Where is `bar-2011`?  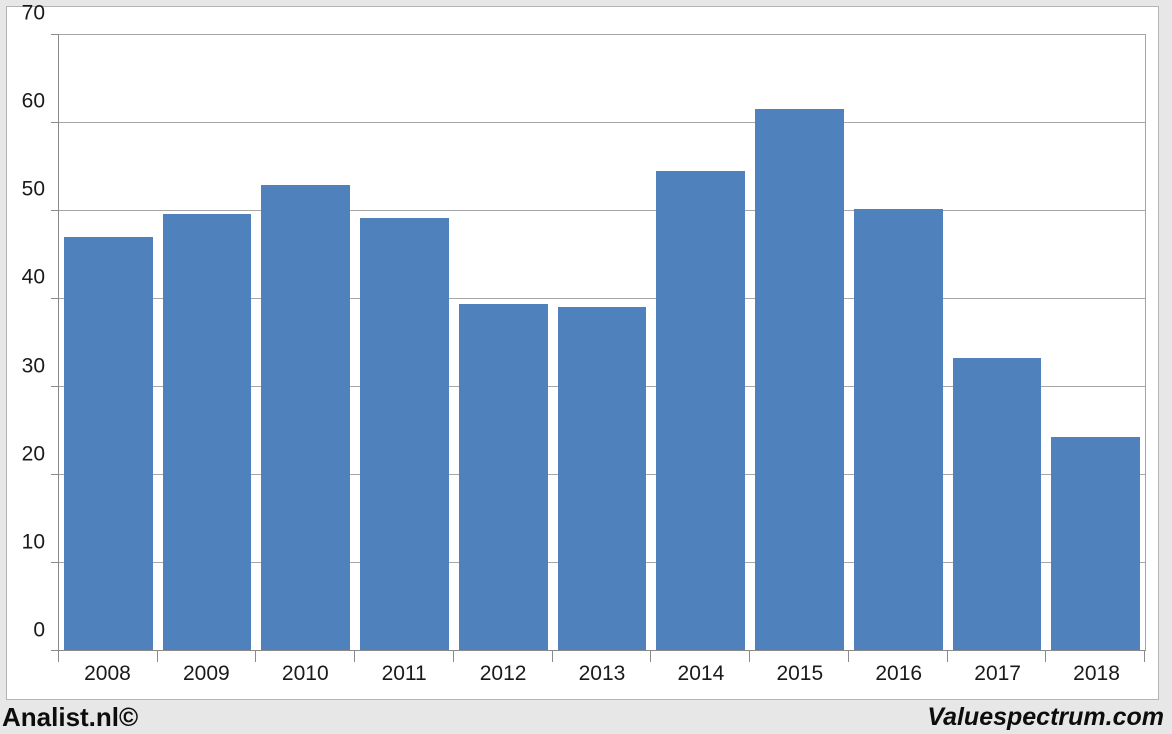
bar-2011 is located at coordinates (404, 433).